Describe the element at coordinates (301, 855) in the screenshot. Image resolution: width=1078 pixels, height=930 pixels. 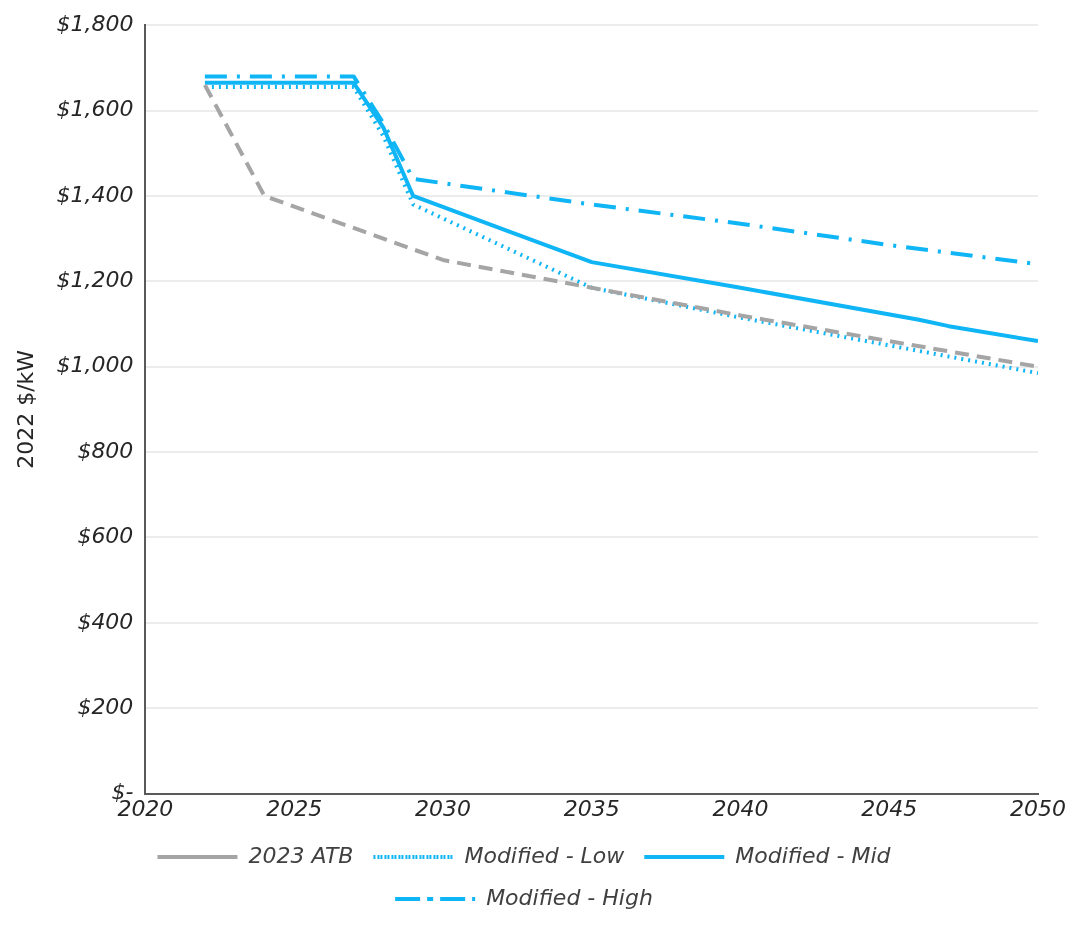
I see `legend-label: 2023 ATB` at that location.